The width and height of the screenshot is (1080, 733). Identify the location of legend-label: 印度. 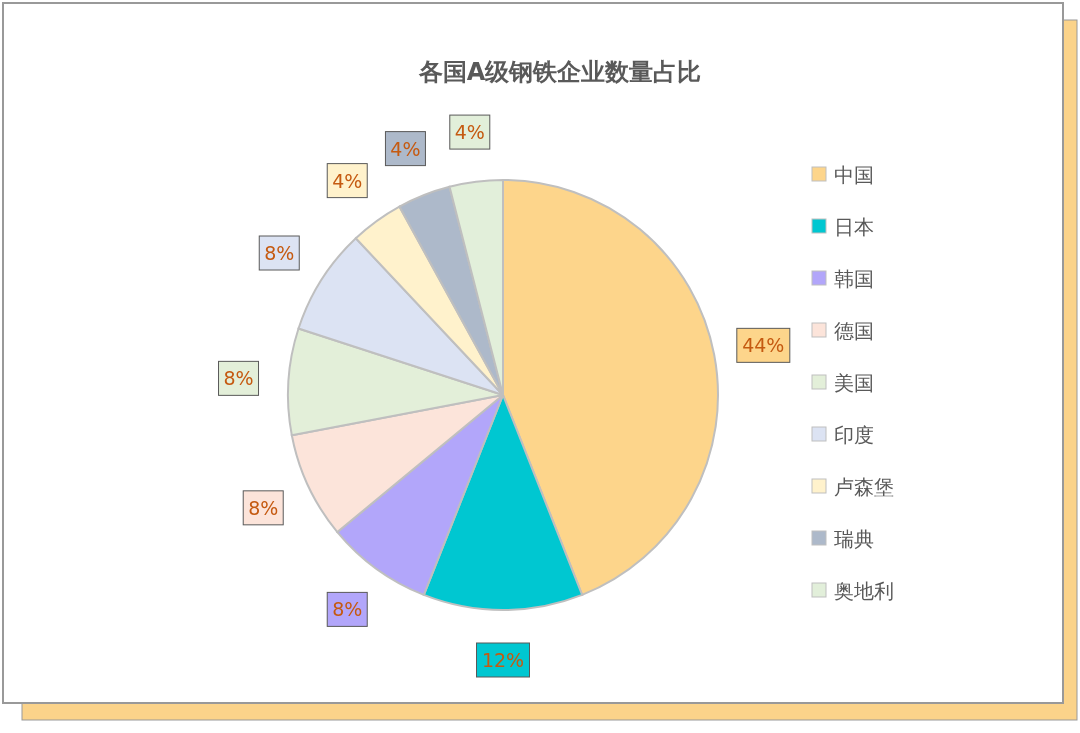
(854, 435).